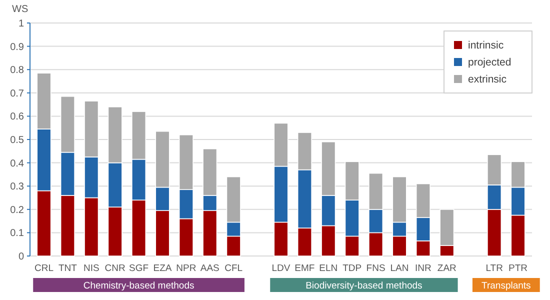  I want to click on text: Biodiversity-based methods, so click(364, 286).